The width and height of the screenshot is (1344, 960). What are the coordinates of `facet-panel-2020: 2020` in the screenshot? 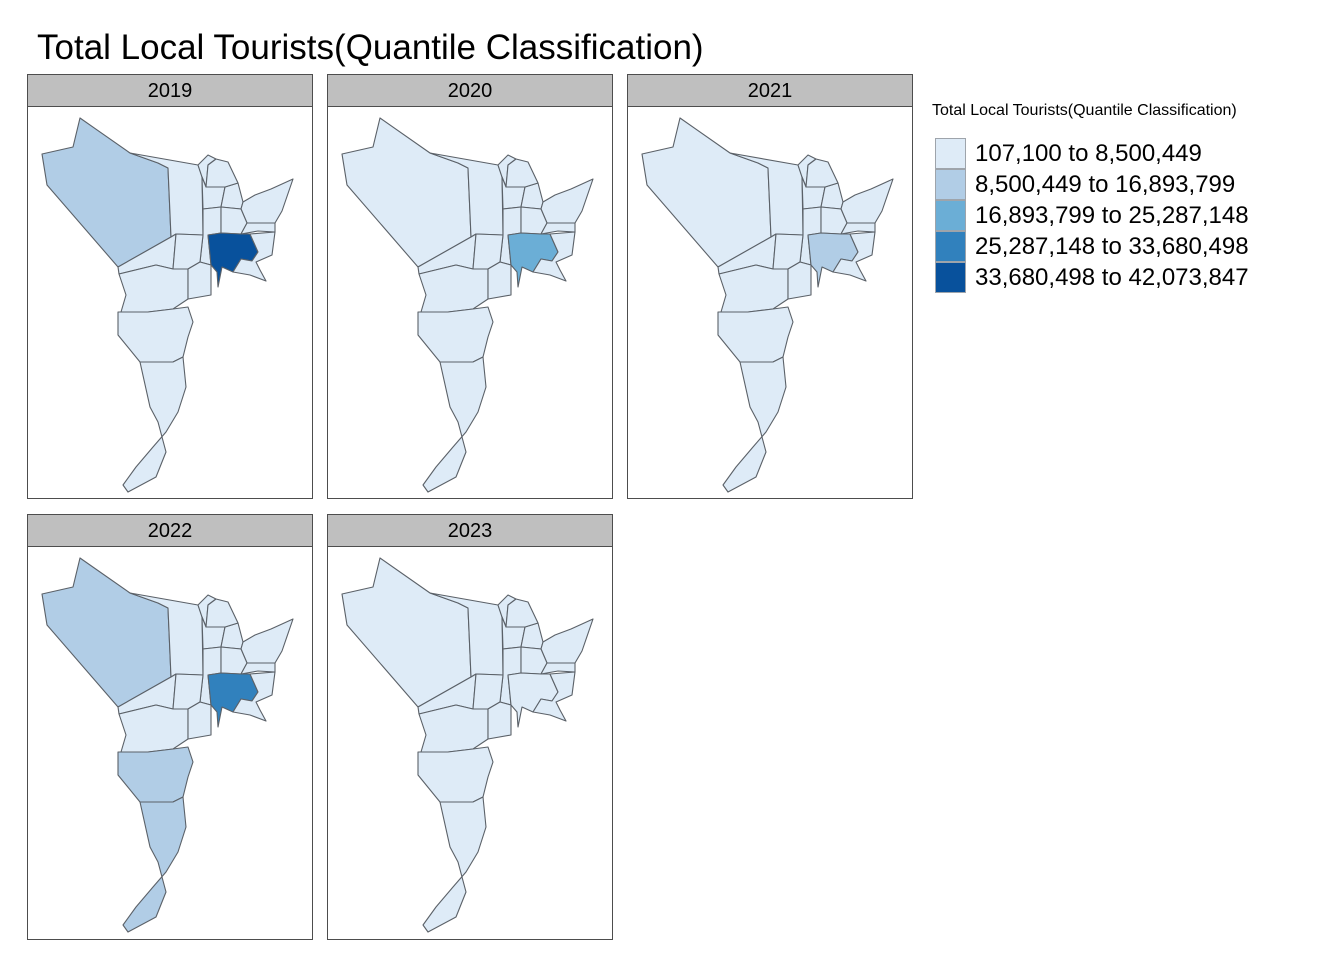 It's located at (470, 286).